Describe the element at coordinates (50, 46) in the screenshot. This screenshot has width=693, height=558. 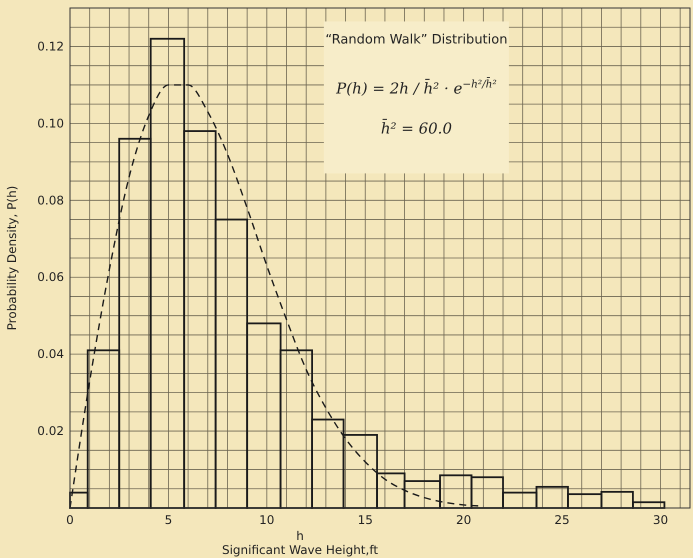
I see `y-tick-label: 0.12` at that location.